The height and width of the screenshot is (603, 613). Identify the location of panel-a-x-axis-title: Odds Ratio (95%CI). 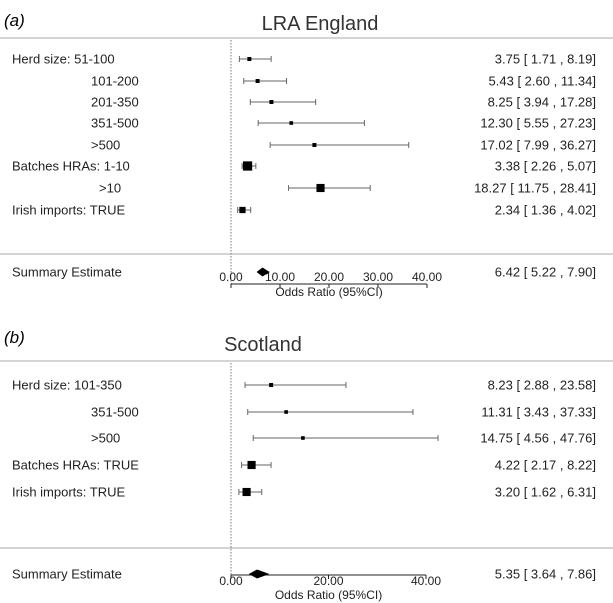
(328, 292).